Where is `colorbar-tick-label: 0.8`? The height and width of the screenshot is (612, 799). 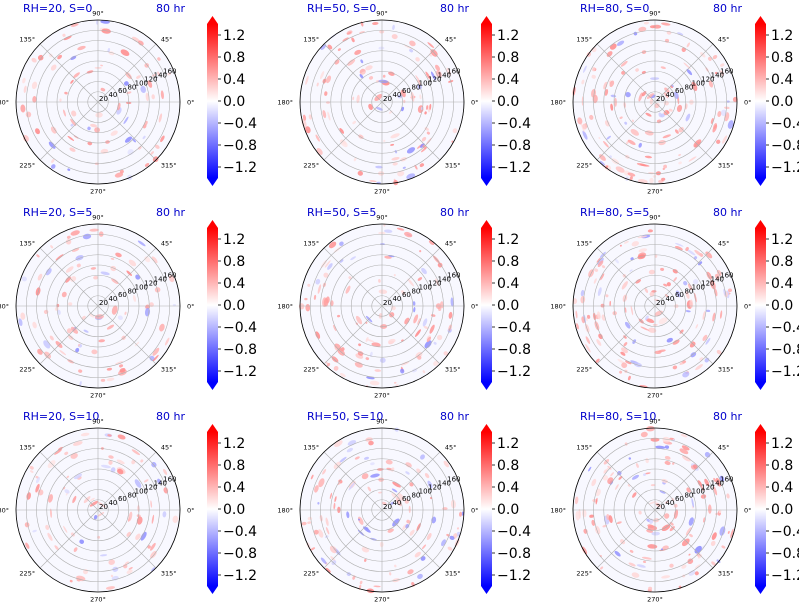
colorbar-tick-label: 0.8 is located at coordinates (508, 466).